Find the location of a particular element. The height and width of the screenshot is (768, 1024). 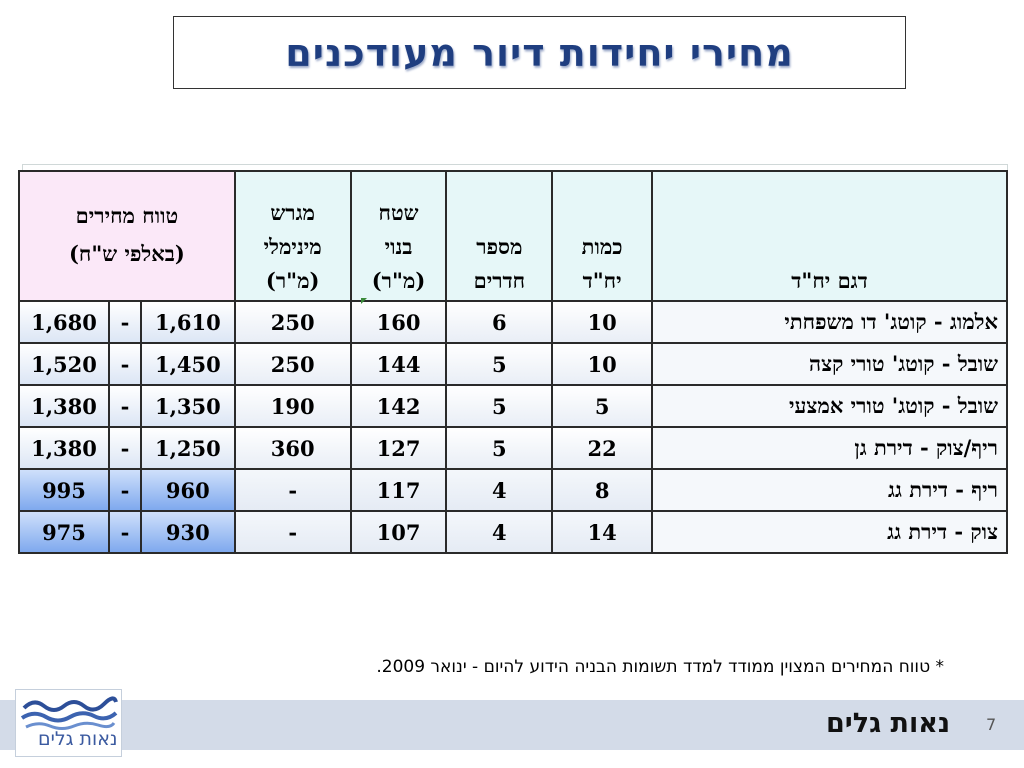

header-rooms: מספר חדרים is located at coordinates (499, 236).